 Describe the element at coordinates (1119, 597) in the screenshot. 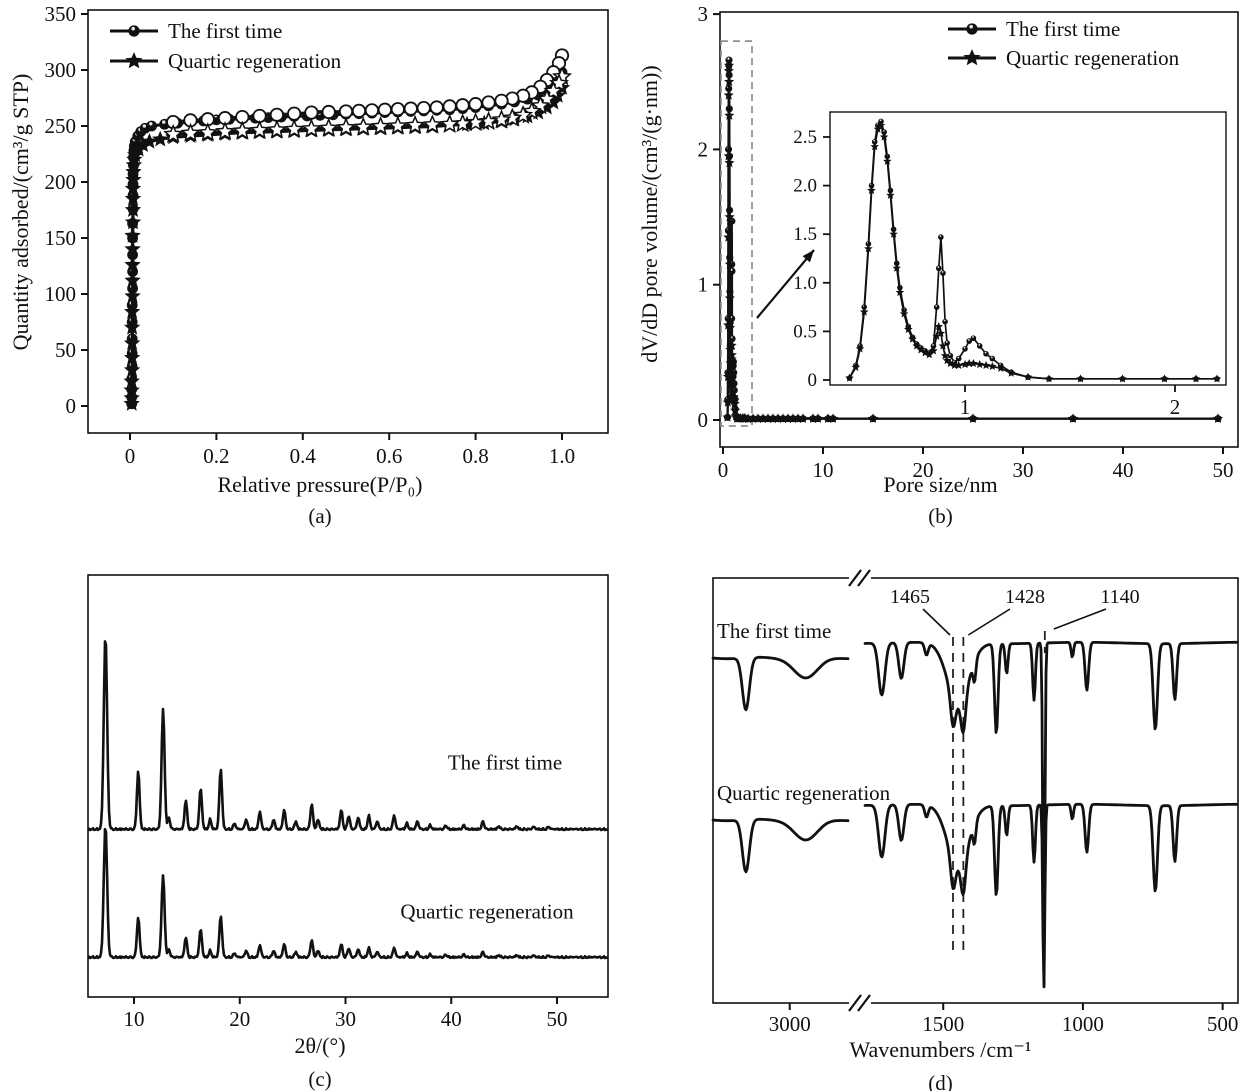

I see `svg-text: 1140` at that location.